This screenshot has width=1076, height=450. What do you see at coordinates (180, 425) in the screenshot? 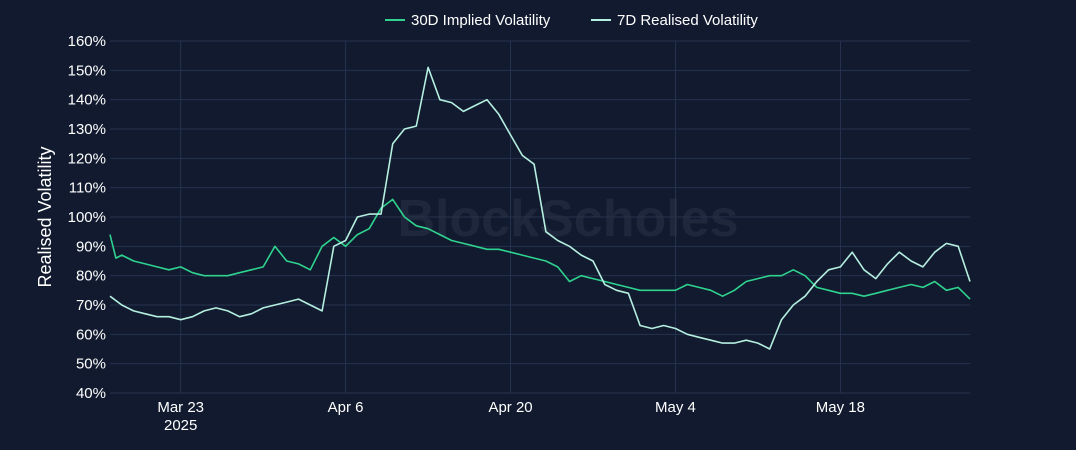
I see `x-tick-sublabel: 2025` at bounding box center [180, 425].